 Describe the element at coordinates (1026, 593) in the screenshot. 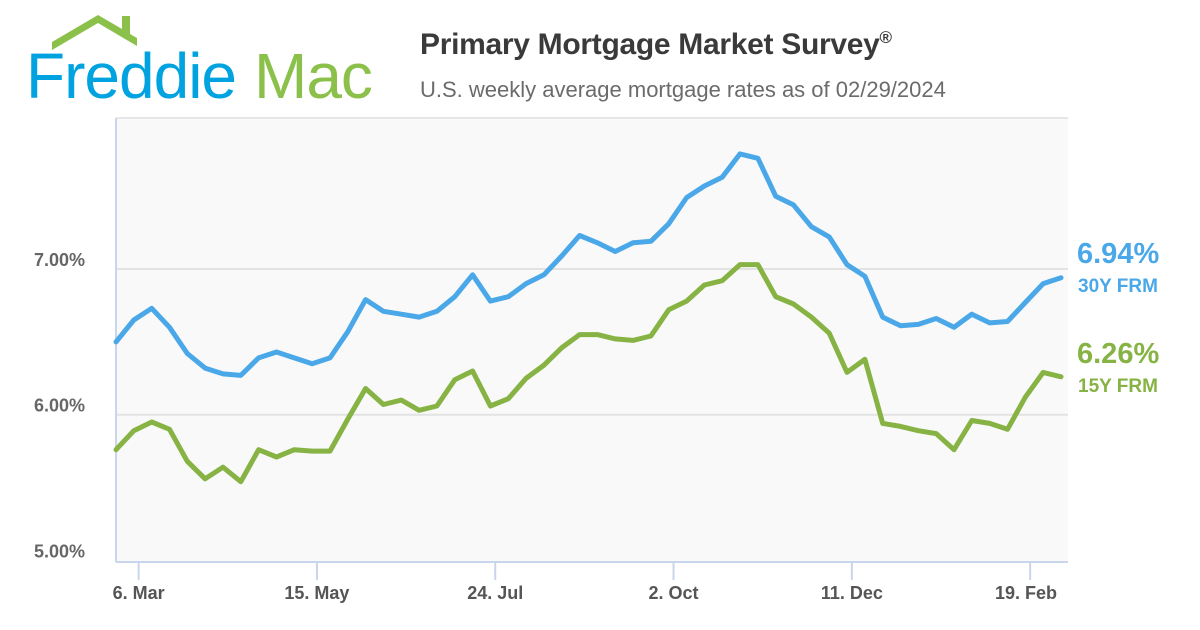

I see `x-tick-label: 19. Feb` at that location.